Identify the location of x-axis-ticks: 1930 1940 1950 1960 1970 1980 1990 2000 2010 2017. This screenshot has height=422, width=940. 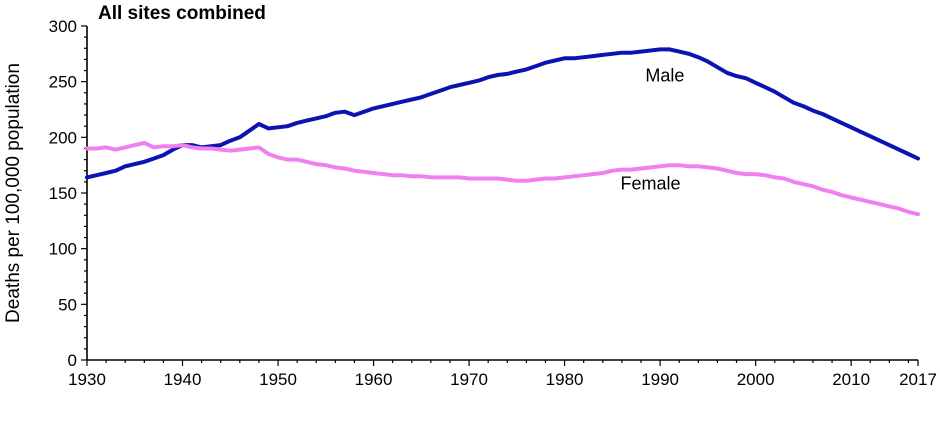
(502, 374).